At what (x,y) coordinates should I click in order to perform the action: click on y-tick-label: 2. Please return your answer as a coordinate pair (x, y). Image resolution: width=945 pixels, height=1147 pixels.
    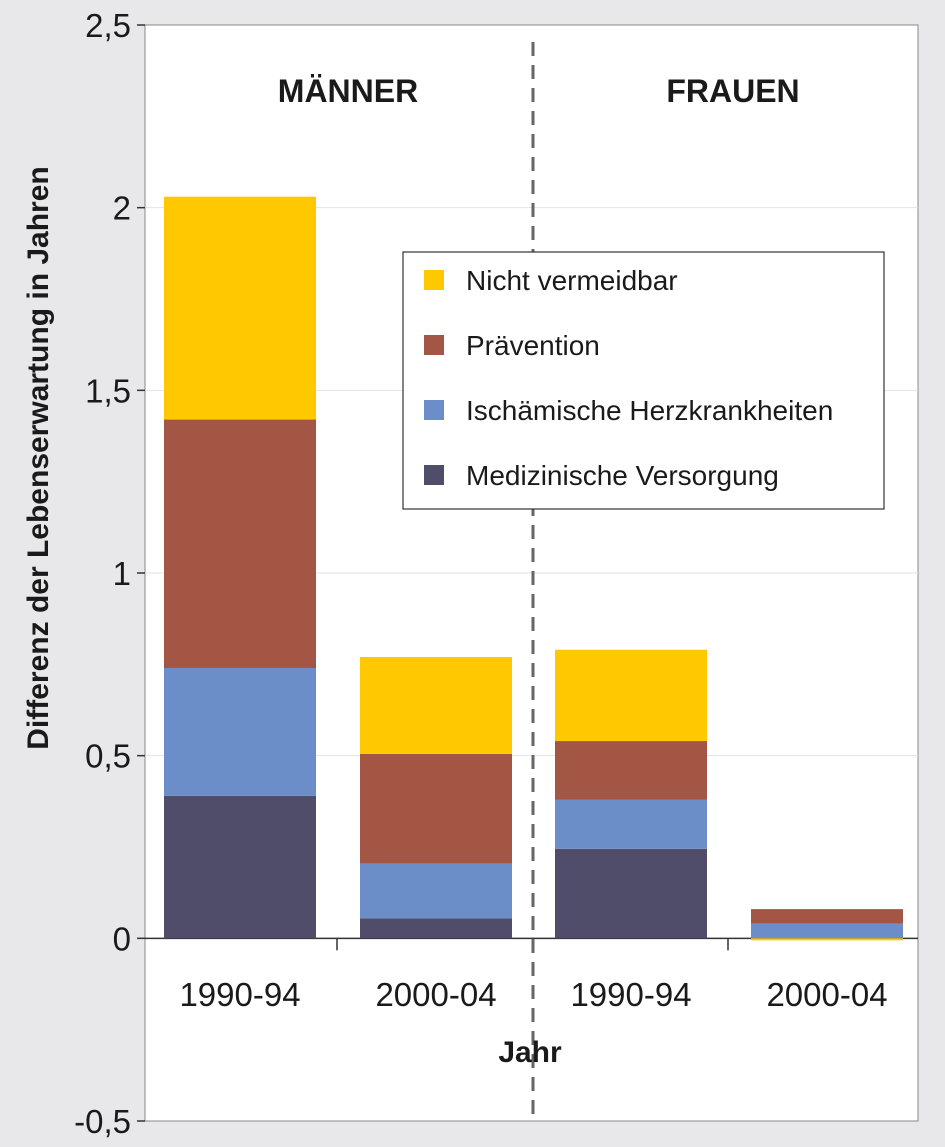
    Looking at the image, I should click on (122, 208).